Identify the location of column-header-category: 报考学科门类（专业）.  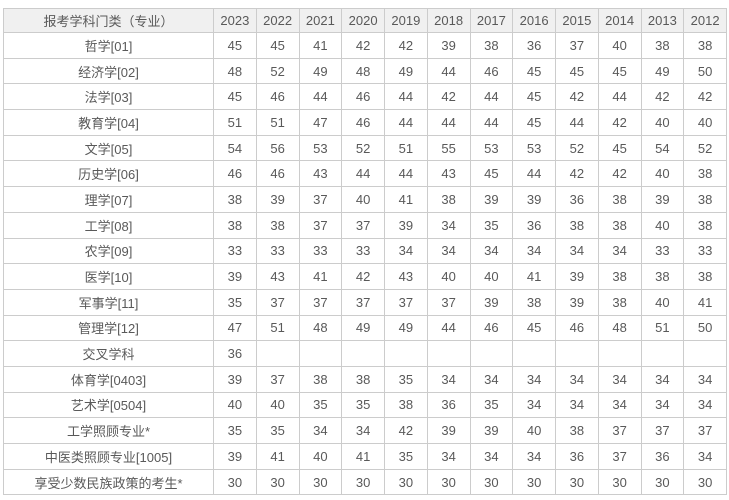
(108, 20).